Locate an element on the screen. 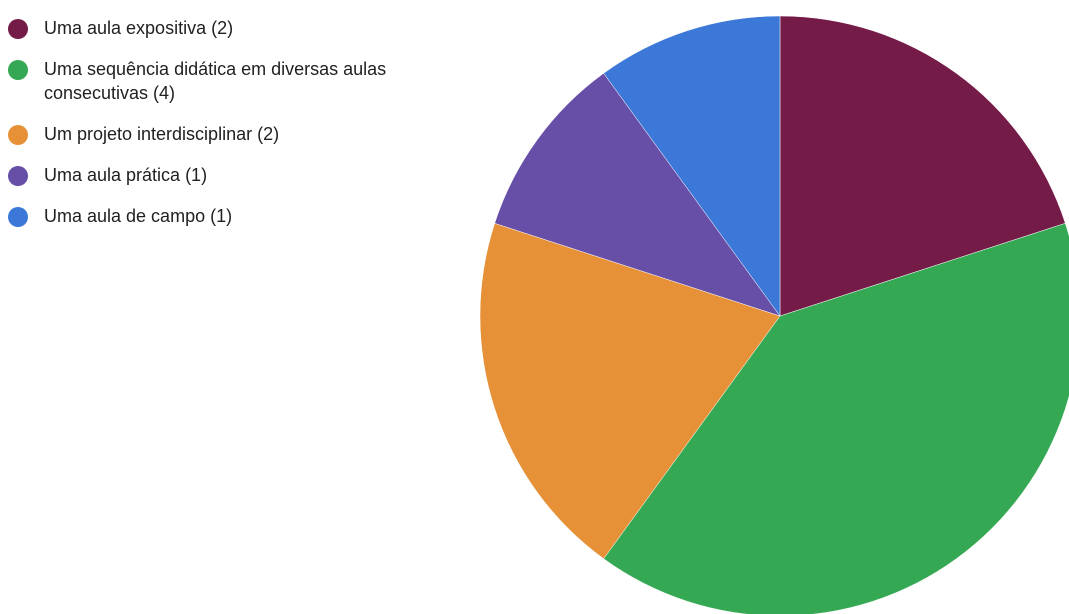 The height and width of the screenshot is (614, 1069). legend-item-aula-de-campo: Uma aula de campo (1) is located at coordinates (233, 216).